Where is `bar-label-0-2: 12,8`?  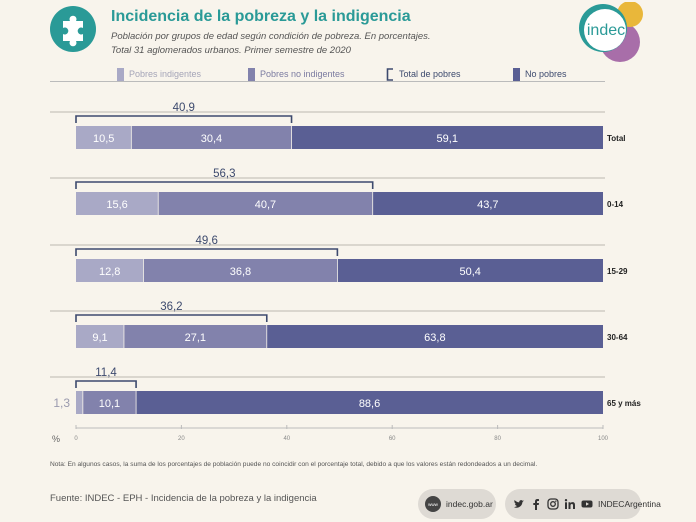
bar-label-0-2: 12,8 is located at coordinates (109, 272).